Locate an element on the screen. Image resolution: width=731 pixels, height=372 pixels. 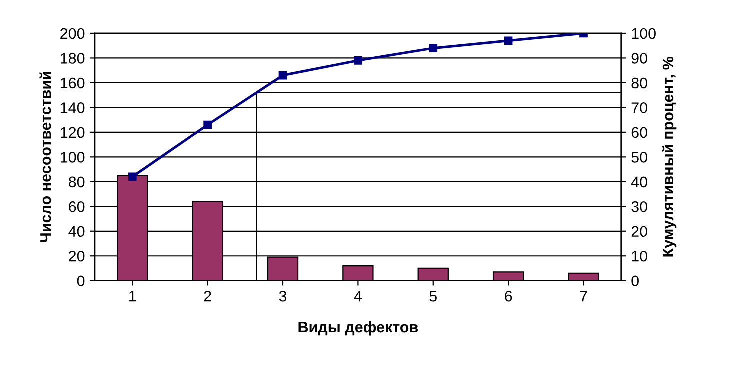
y-tick-label: 140 is located at coordinates (72, 108).